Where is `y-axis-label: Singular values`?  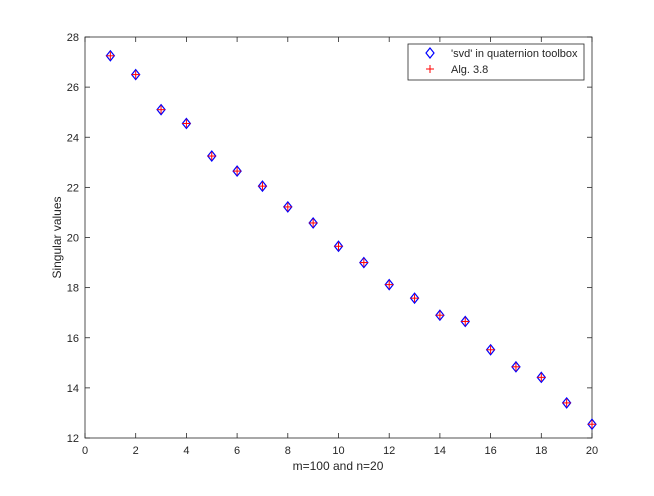 y-axis-label: Singular values is located at coordinates (57, 237).